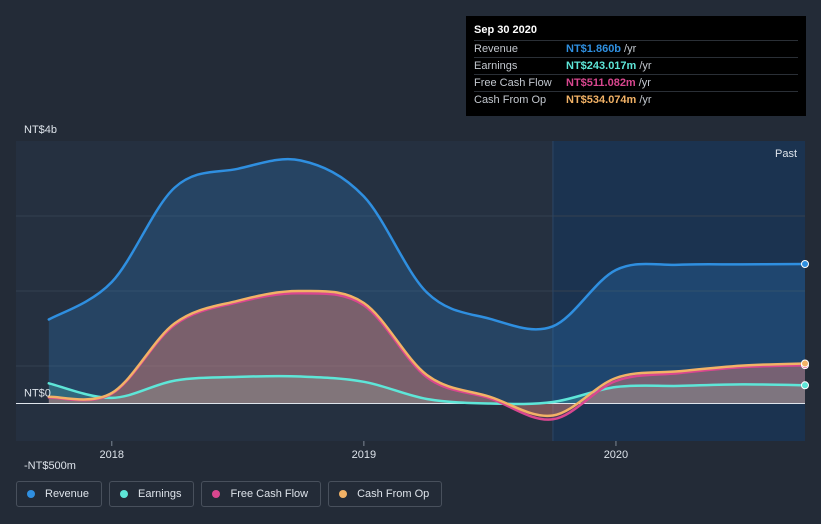 This screenshot has height=524, width=821. What do you see at coordinates (496, 66) in the screenshot?
I see `tooltip-label: Earnings` at bounding box center [496, 66].